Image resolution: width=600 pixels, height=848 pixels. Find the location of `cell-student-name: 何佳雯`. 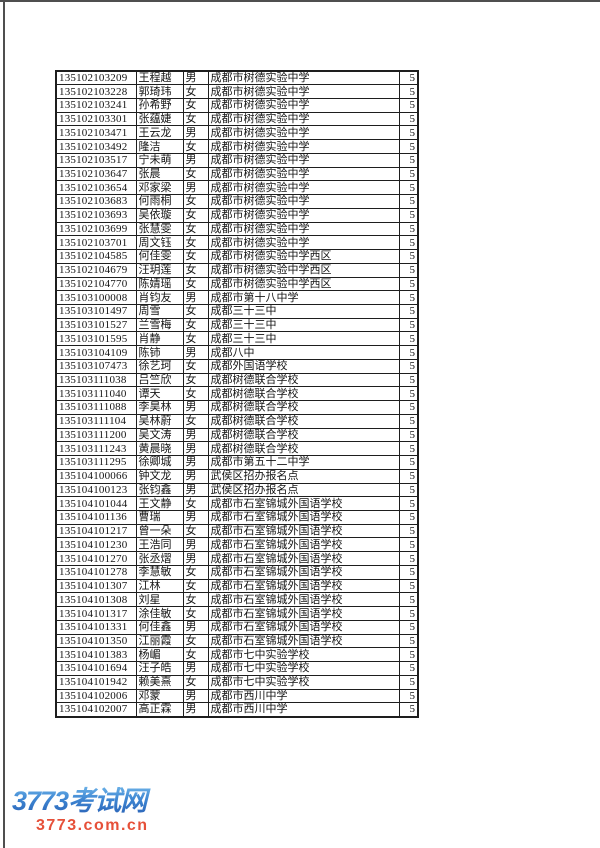

cell-student-name: 何佳雯 is located at coordinates (159, 256).